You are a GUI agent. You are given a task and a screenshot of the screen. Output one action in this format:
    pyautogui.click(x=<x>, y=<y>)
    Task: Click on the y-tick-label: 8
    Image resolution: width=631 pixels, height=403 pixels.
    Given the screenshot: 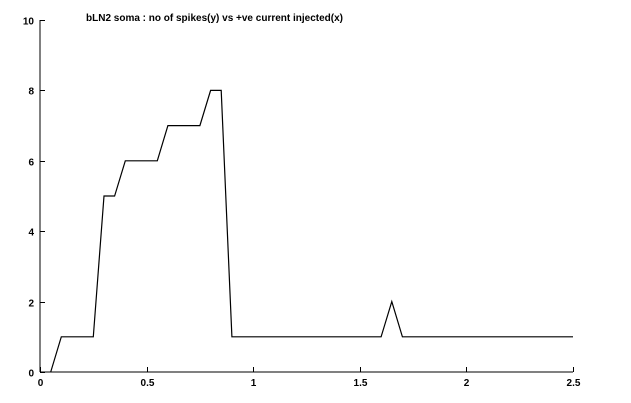 What is the action you would take?
    pyautogui.click(x=31, y=92)
    